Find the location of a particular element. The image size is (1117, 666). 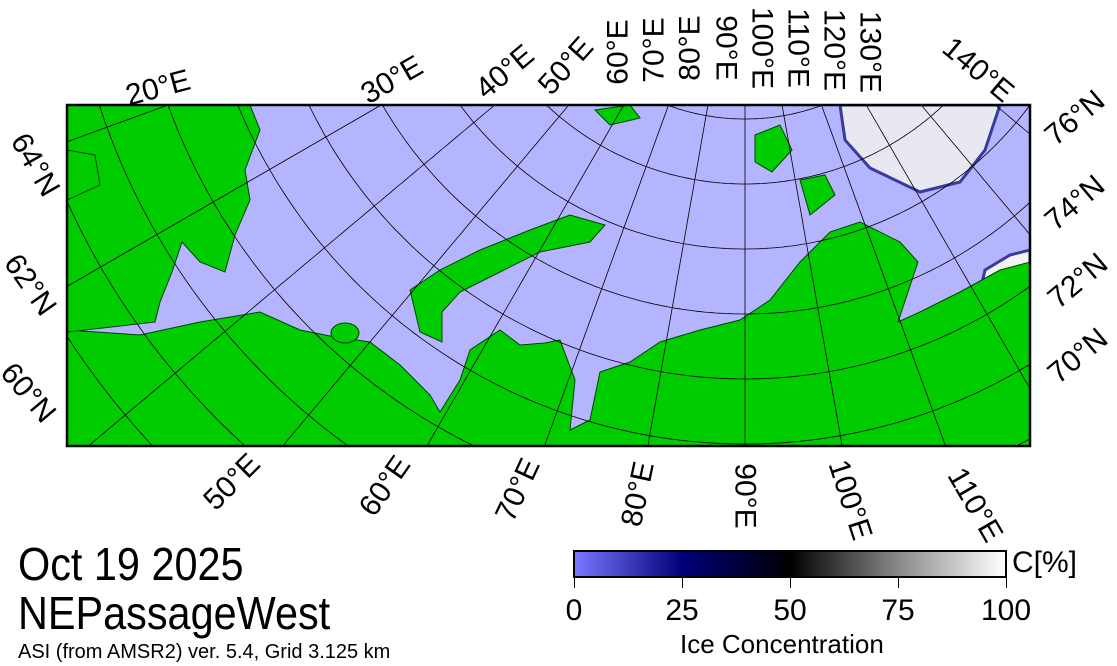

left-lat-label: 62°N is located at coordinates (31, 285).